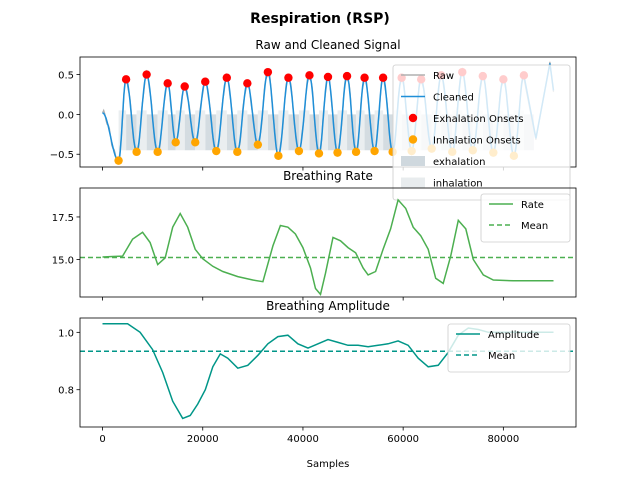 The height and width of the screenshot is (480, 640). What do you see at coordinates (532, 205) in the screenshot?
I see `legend-label: Rate` at bounding box center [532, 205].